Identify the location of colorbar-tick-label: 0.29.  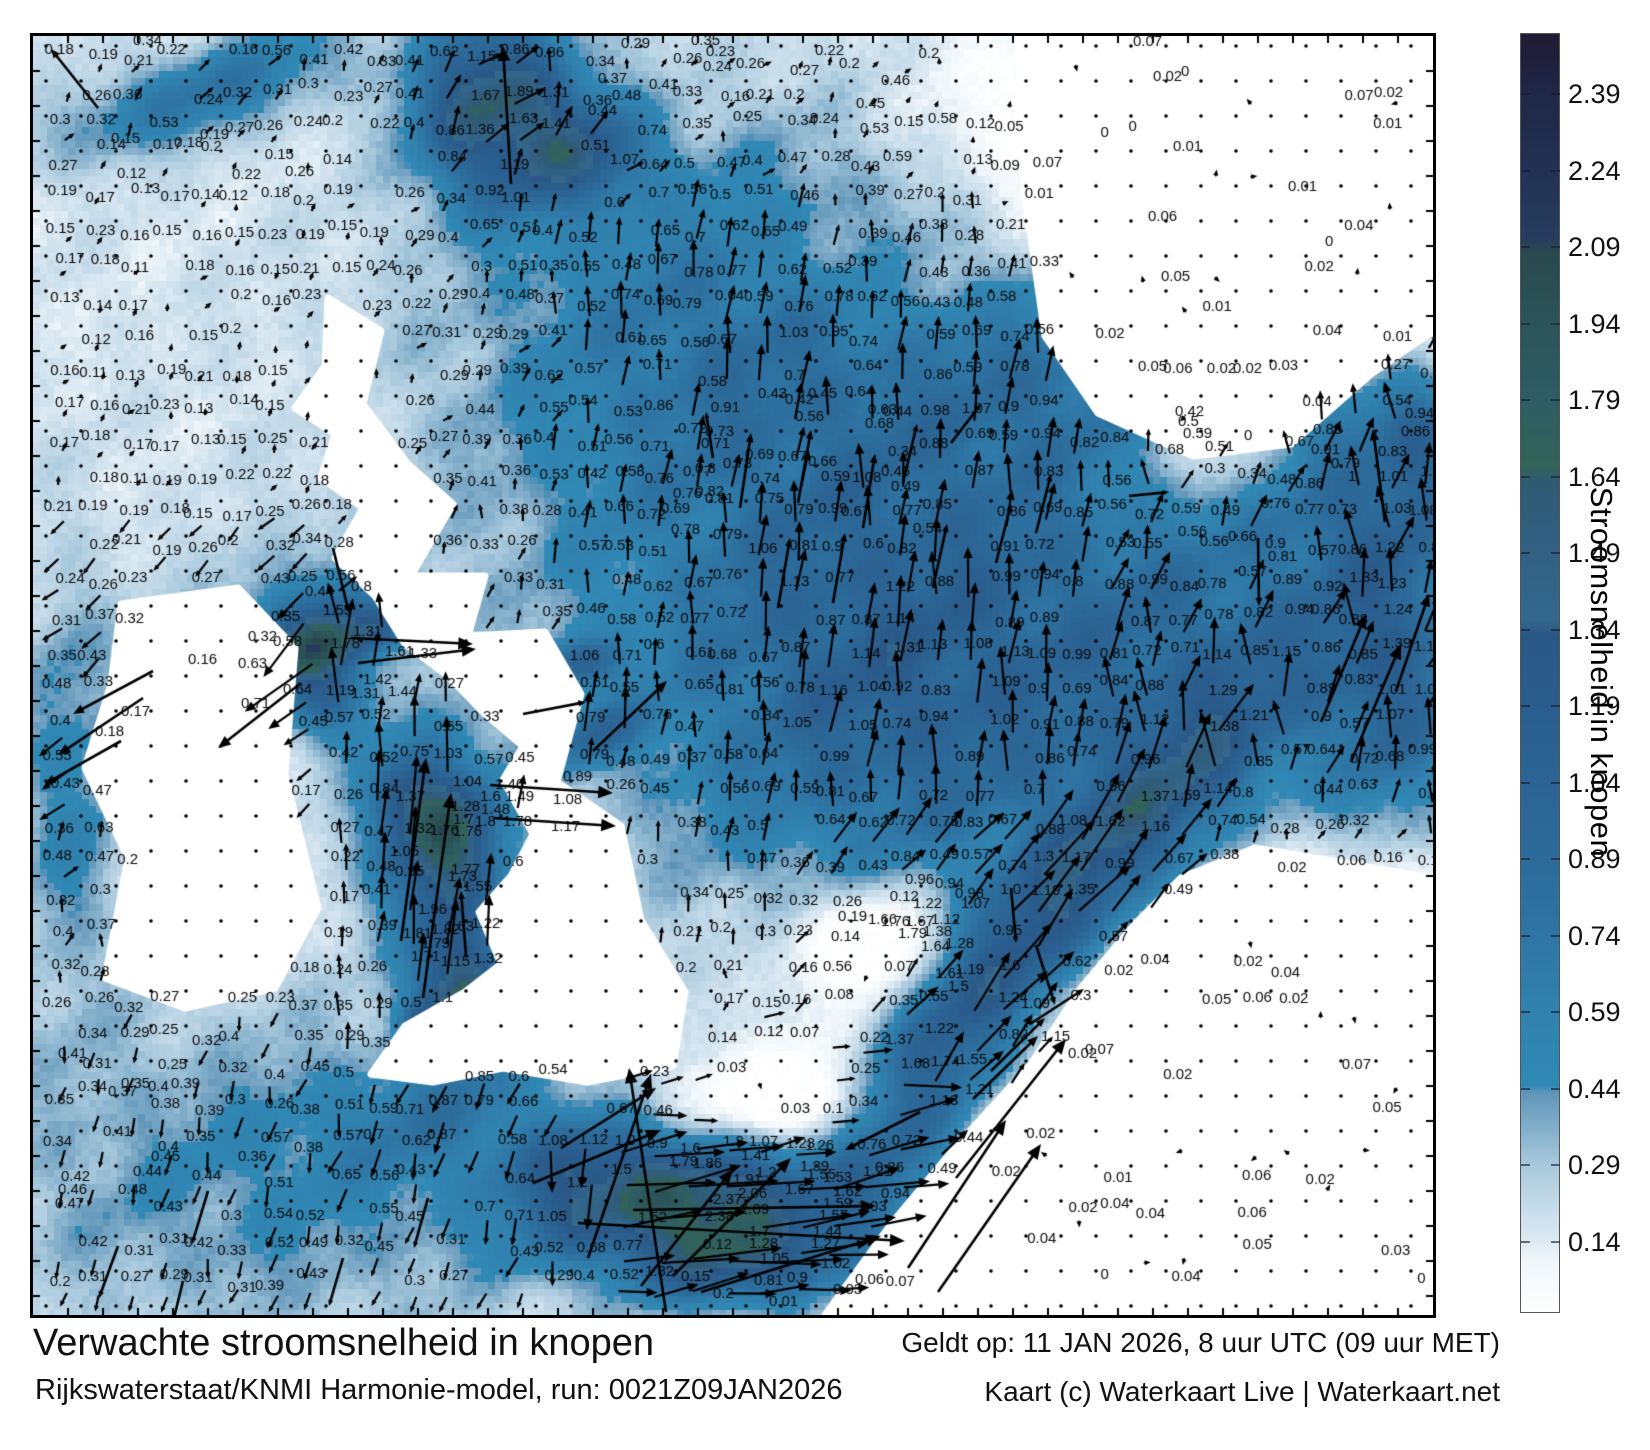
(1594, 1165).